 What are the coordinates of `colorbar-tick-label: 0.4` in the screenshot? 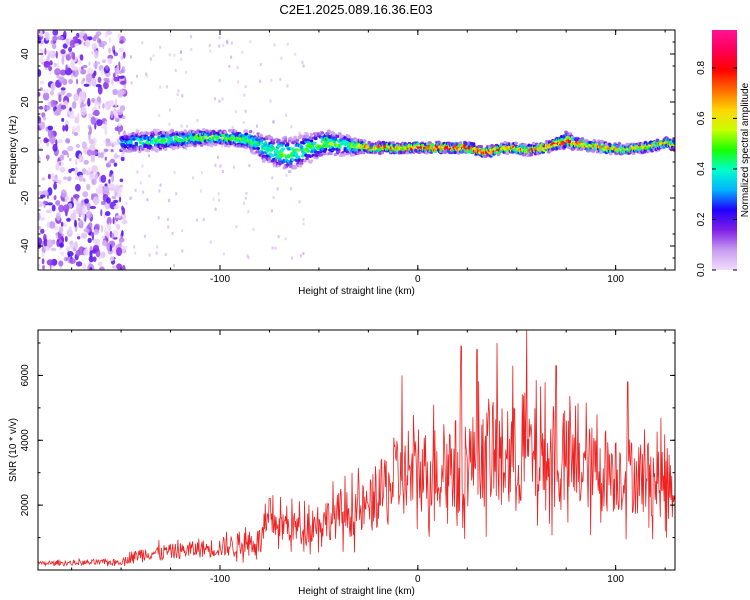 It's located at (701, 169).